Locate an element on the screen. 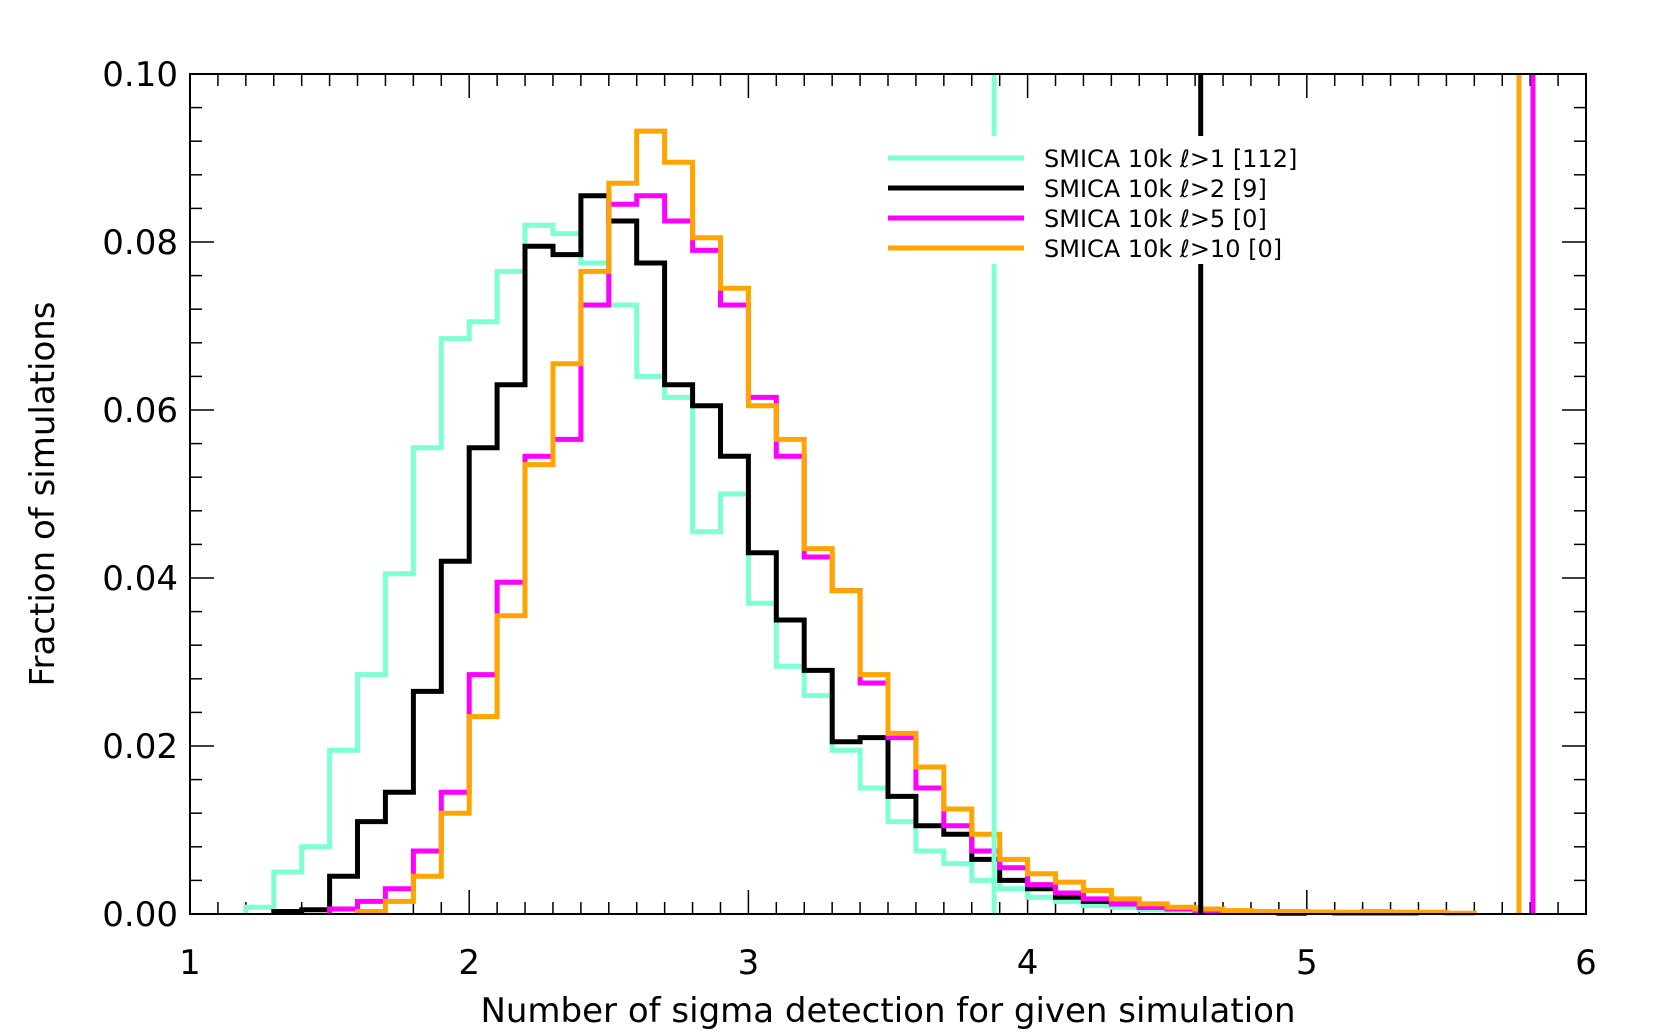 This screenshot has width=1654, height=1036. legend-label: SMICA 10k ℓ>2 [9] is located at coordinates (1155, 189).